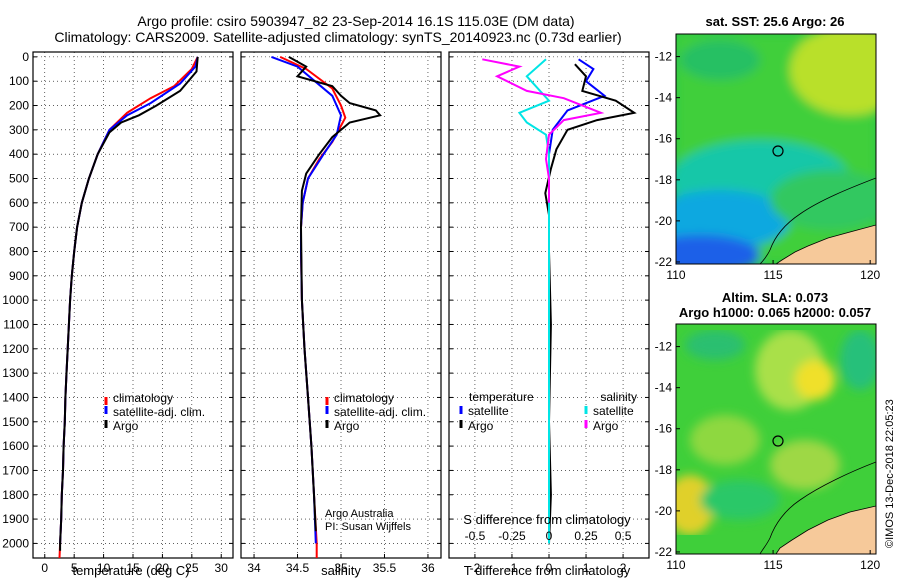  Describe the element at coordinates (19, 179) in the screenshot. I see `depth-tick-label: 500` at that location.